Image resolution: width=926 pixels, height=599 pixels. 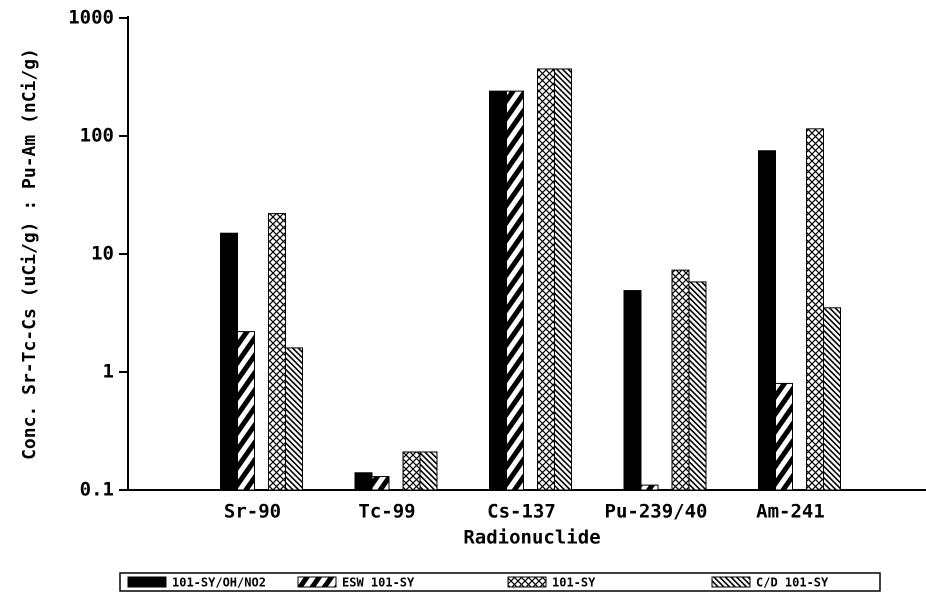 I want to click on x-tick-label: Sr-90, so click(x=252, y=512).